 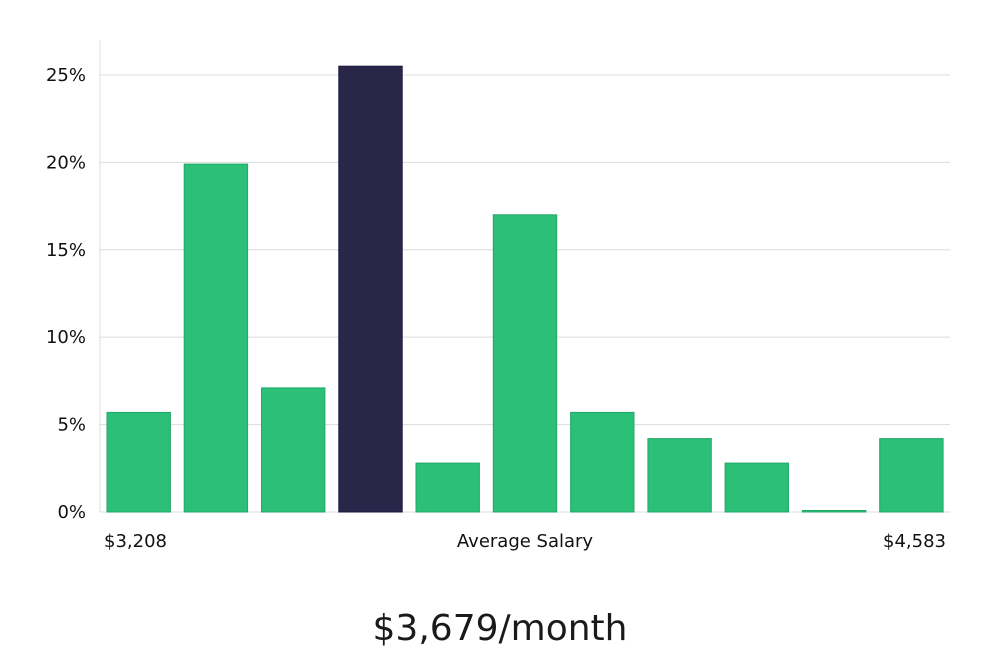 What do you see at coordinates (370, 289) in the screenshot?
I see `bar-highlighted` at bounding box center [370, 289].